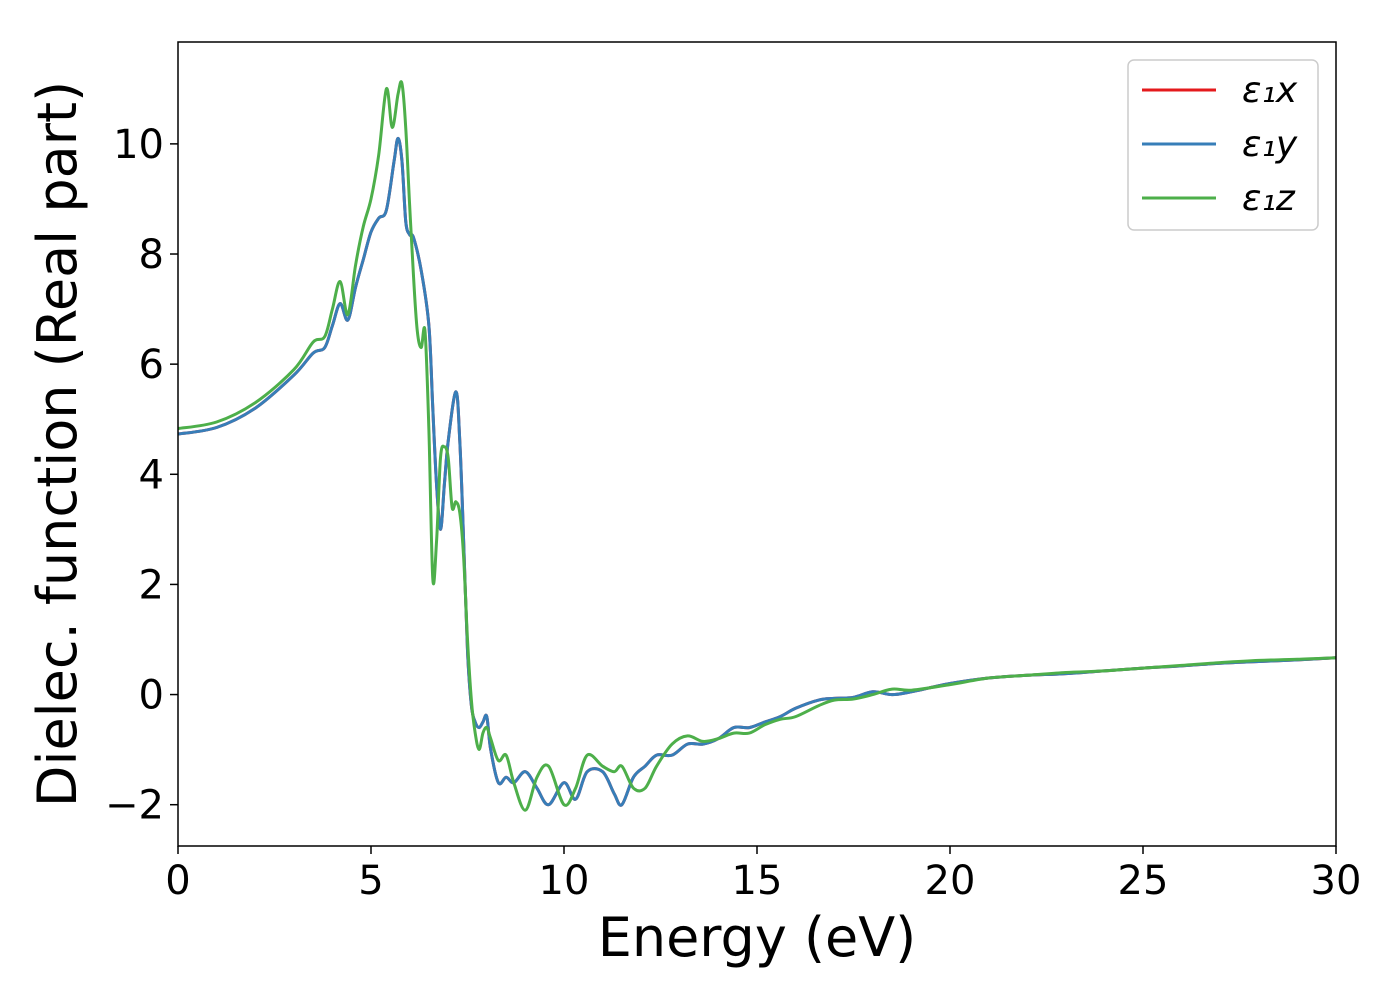 The height and width of the screenshot is (1000, 1400). I want to click on x-tick-label: 20, so click(950, 881).